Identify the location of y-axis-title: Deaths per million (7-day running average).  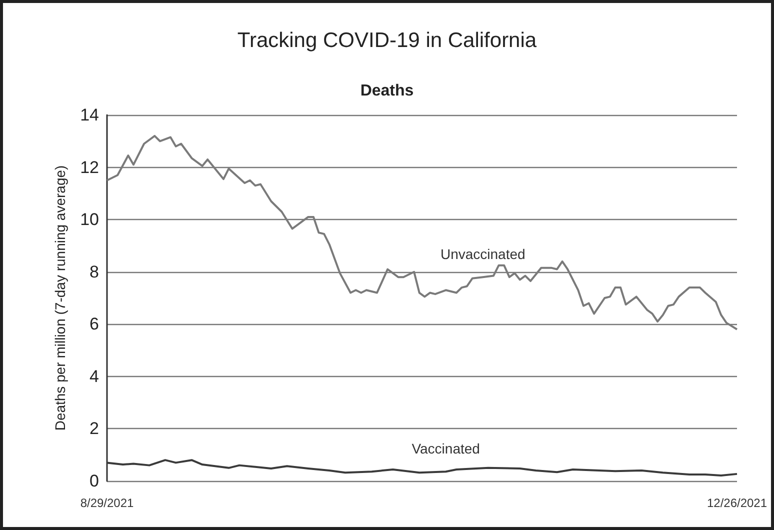
(60, 298).